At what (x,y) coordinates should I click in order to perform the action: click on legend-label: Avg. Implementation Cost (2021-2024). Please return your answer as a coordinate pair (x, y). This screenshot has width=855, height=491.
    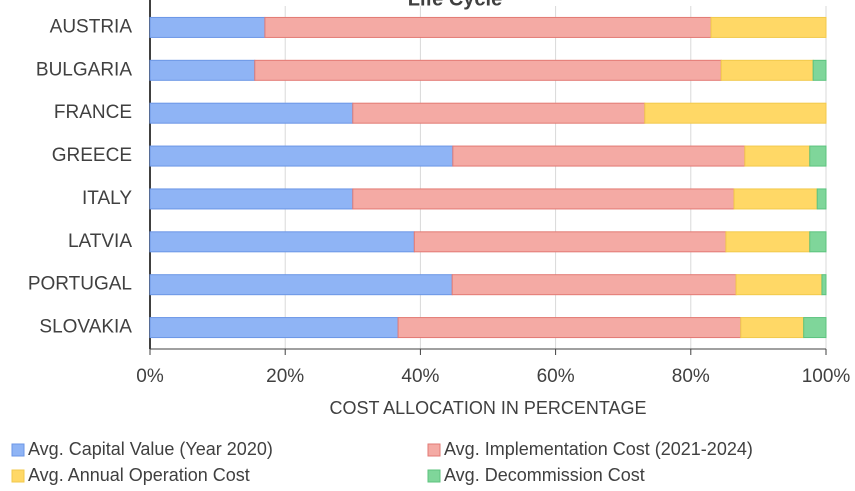
    Looking at the image, I should click on (598, 449).